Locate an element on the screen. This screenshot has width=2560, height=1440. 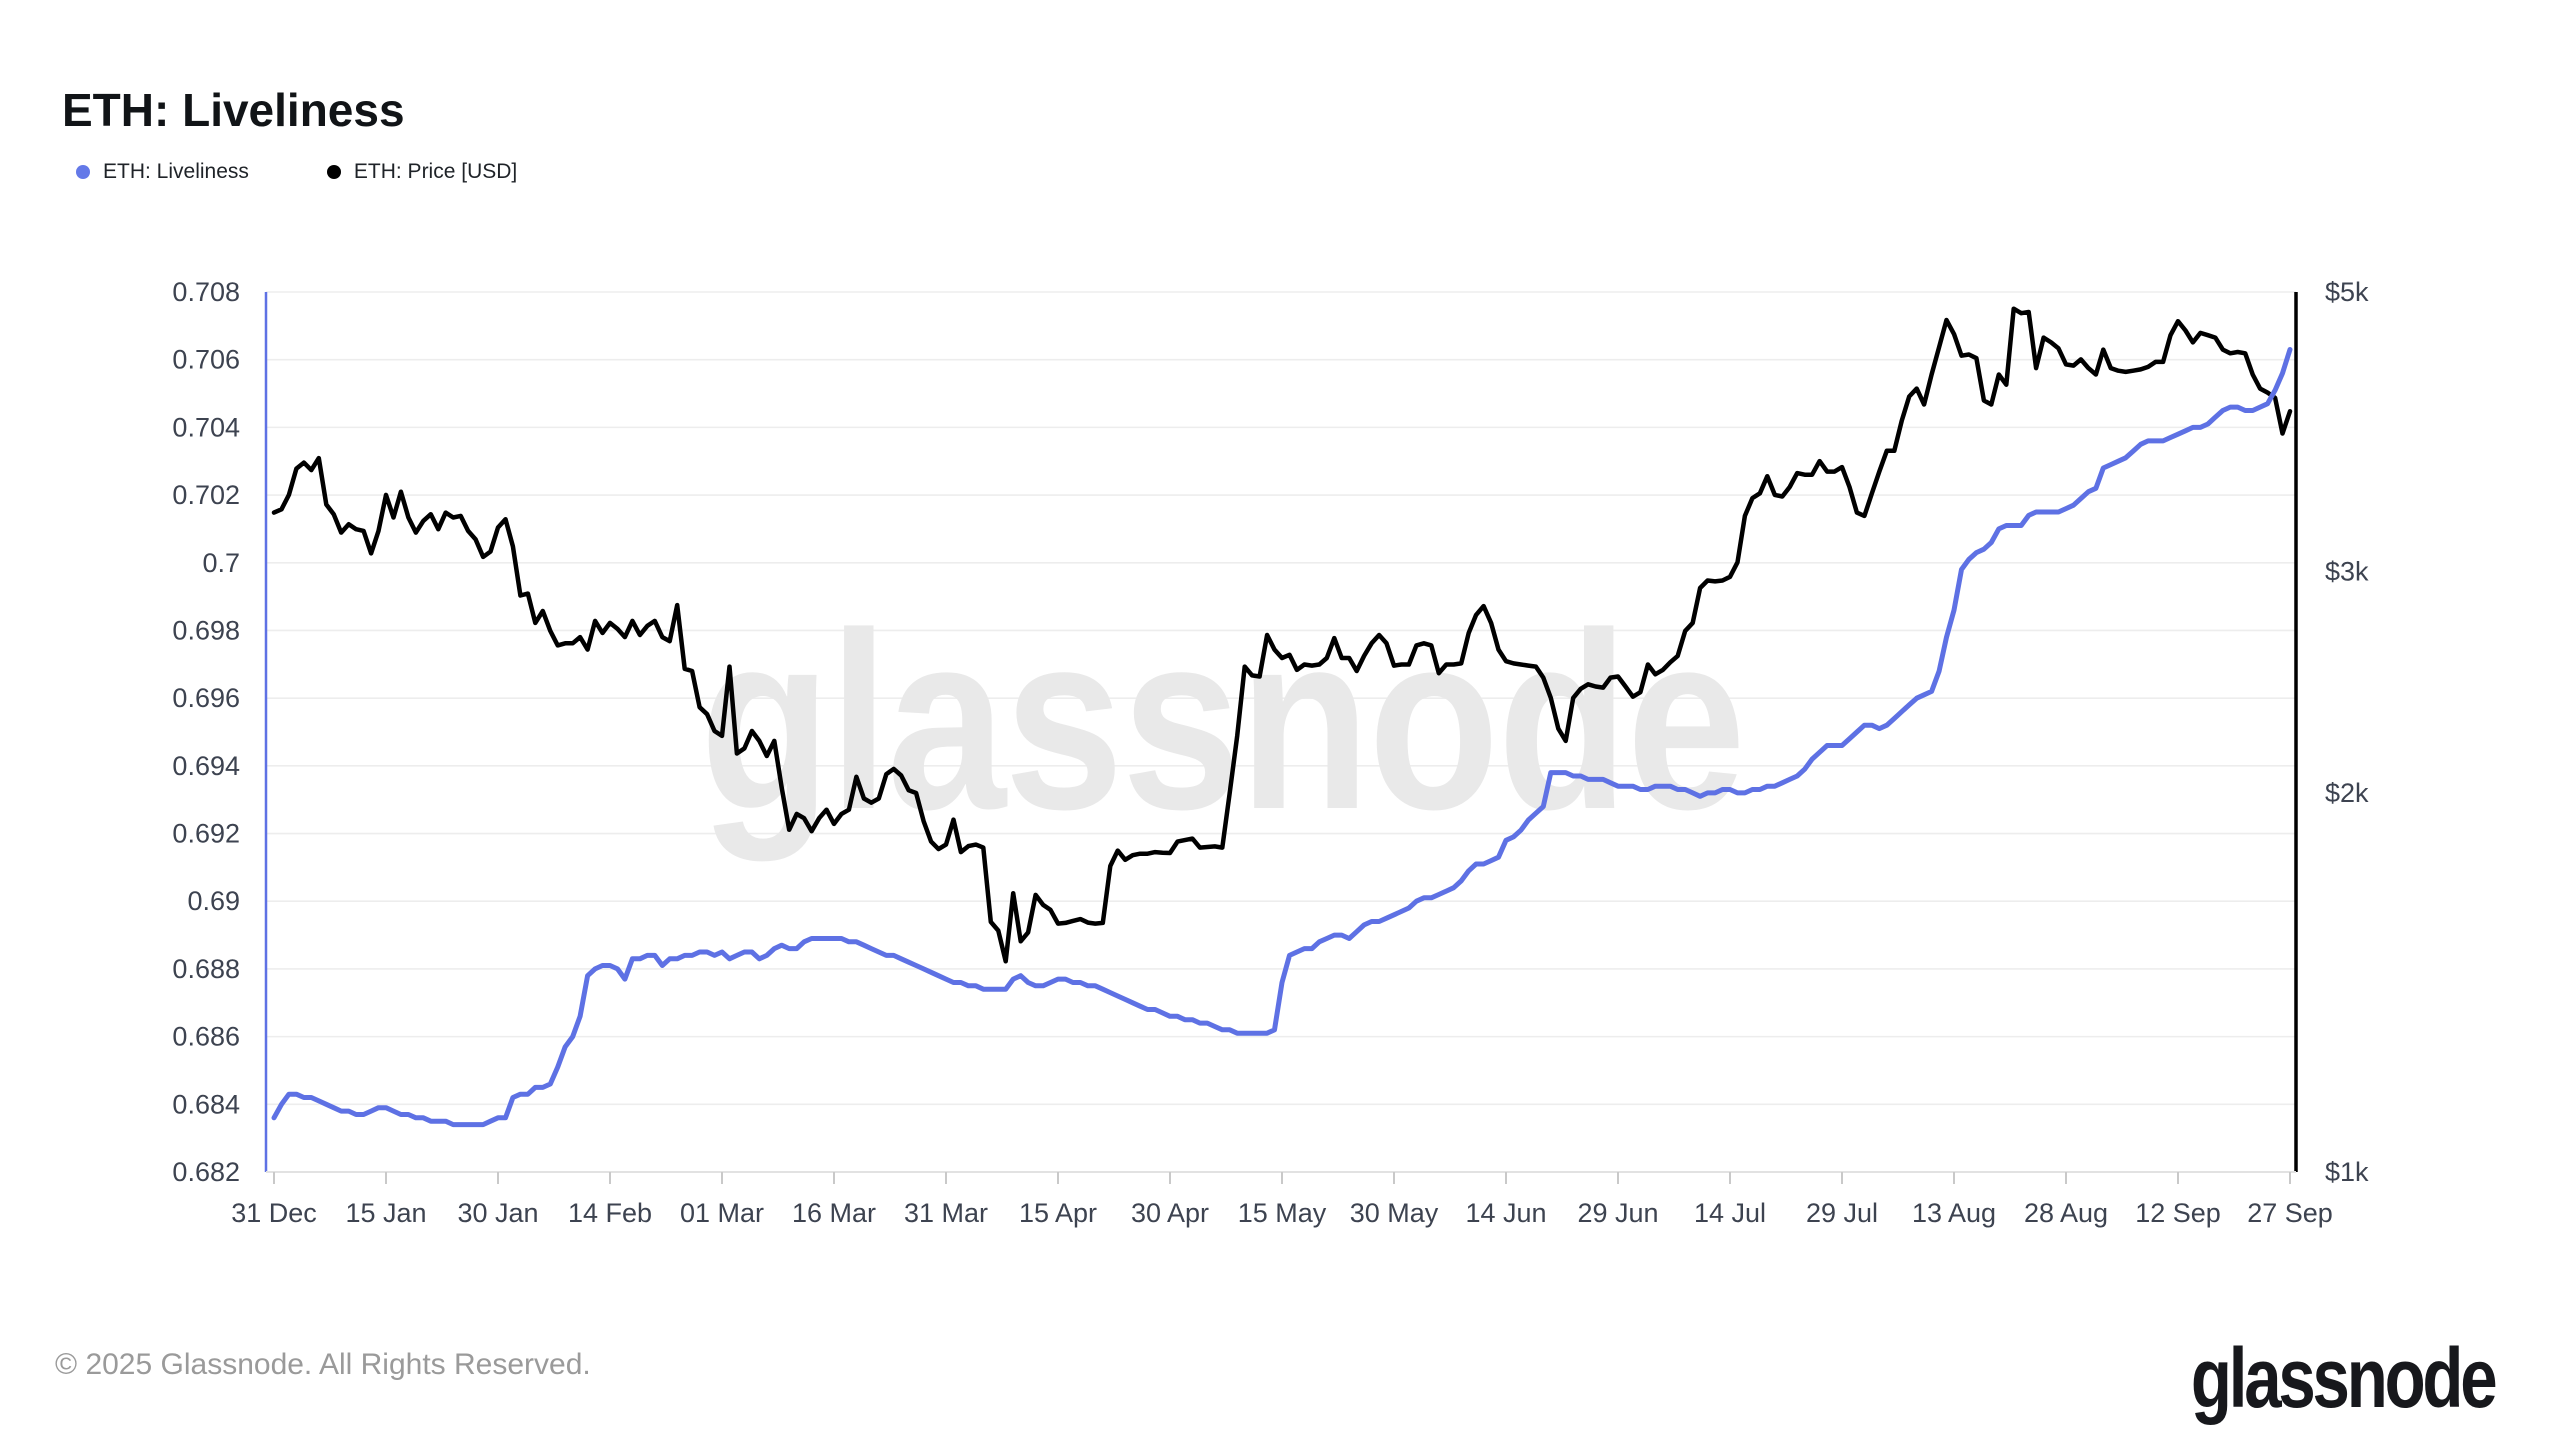
page-title: ETH: Liveliness is located at coordinates (233, 109).